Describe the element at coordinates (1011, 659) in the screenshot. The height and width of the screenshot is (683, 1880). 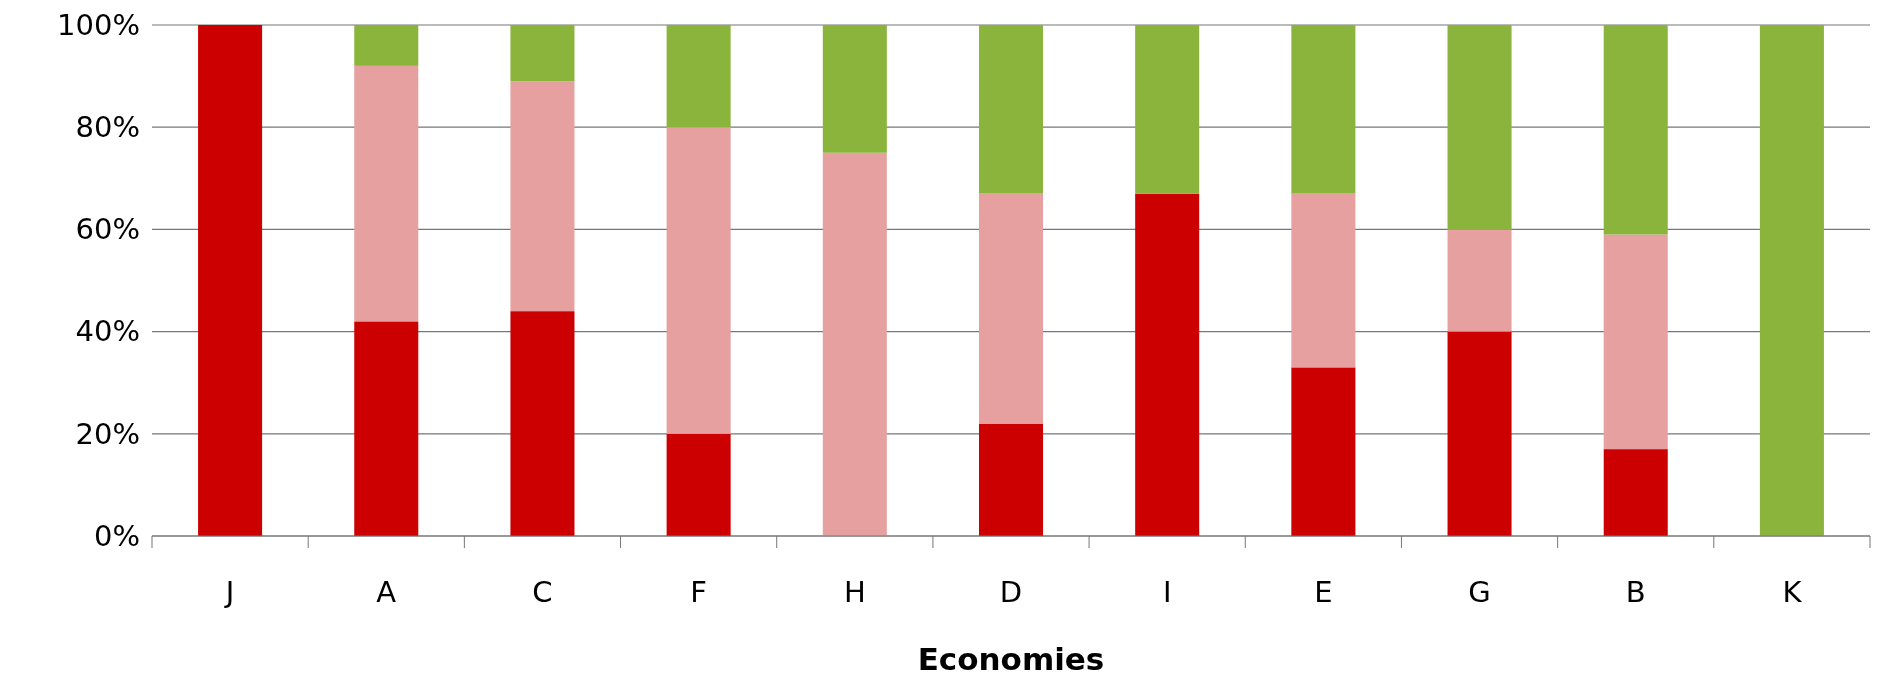
I see `x-axis-title: Economies` at that location.